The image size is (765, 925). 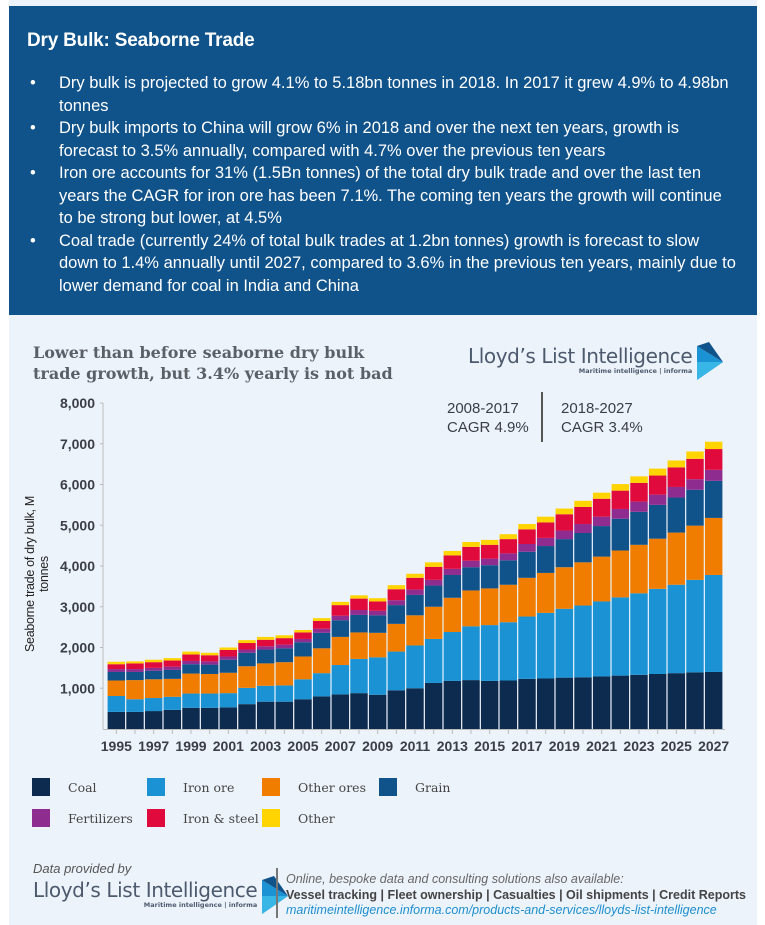 I want to click on bar-stack-2026, so click(x=695, y=590).